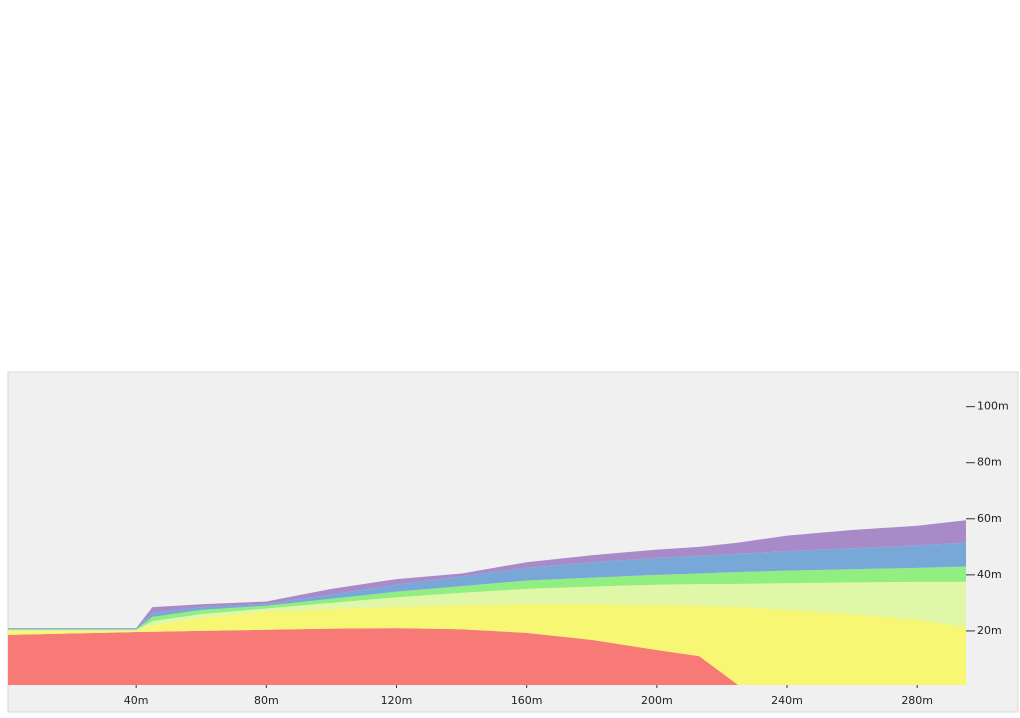 This screenshot has width=1020, height=718. I want to click on x-tick-label: 80m, so click(266, 700).